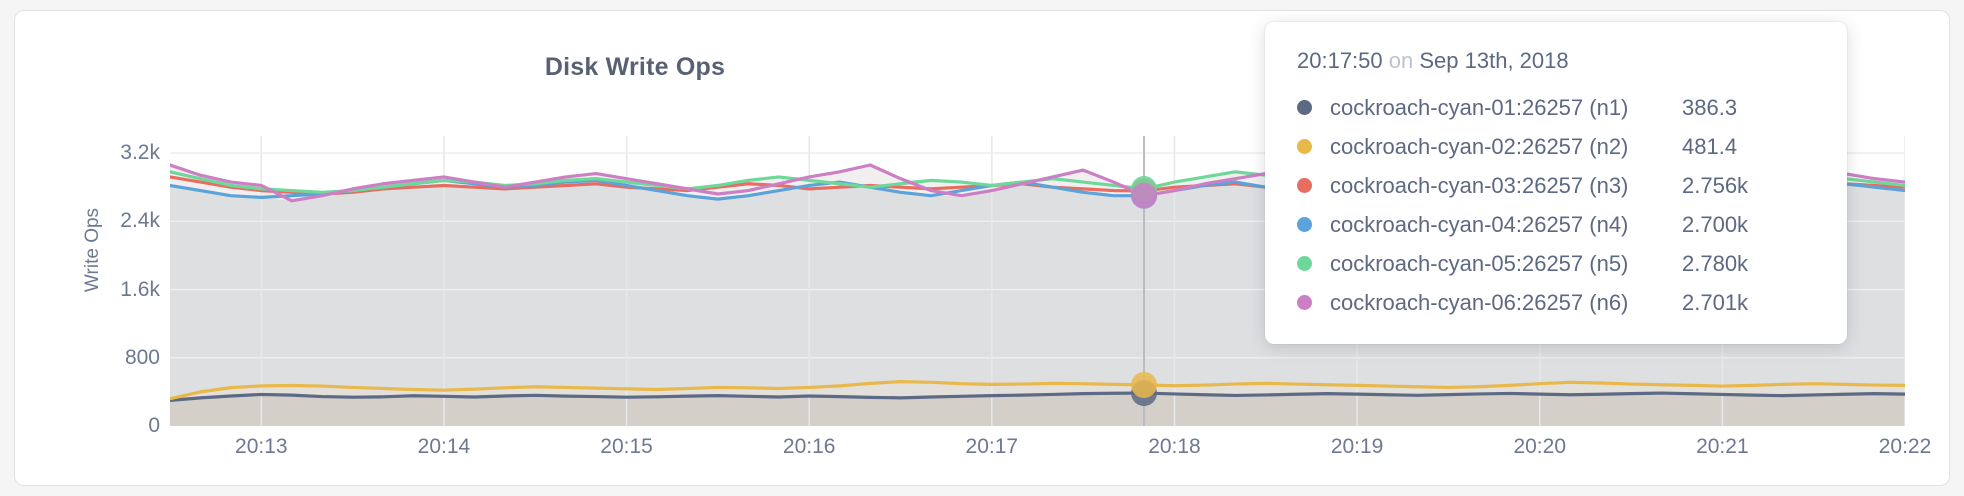 Image resolution: width=1964 pixels, height=496 pixels. I want to click on tooltip-series-row: cockroach-cyan-05:26257 (n5) 2.780k, so click(1557, 263).